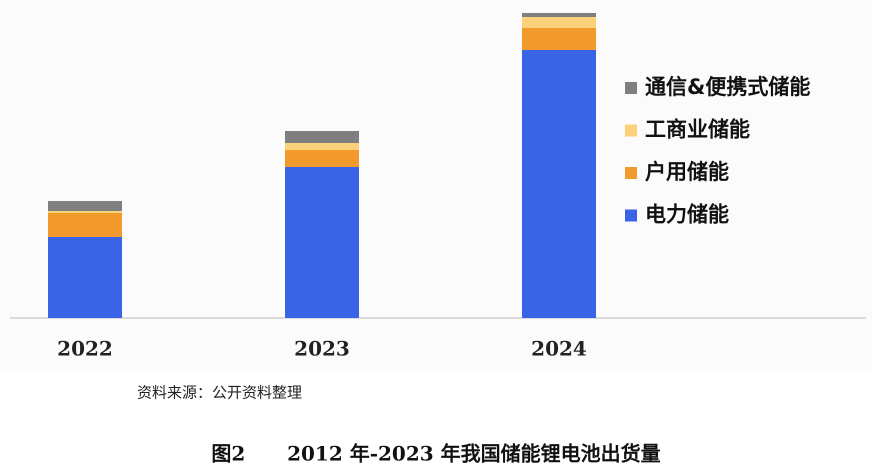 Image resolution: width=872 pixels, height=474 pixels. What do you see at coordinates (687, 215) in the screenshot?
I see `legend-label: 电力储能` at bounding box center [687, 215].